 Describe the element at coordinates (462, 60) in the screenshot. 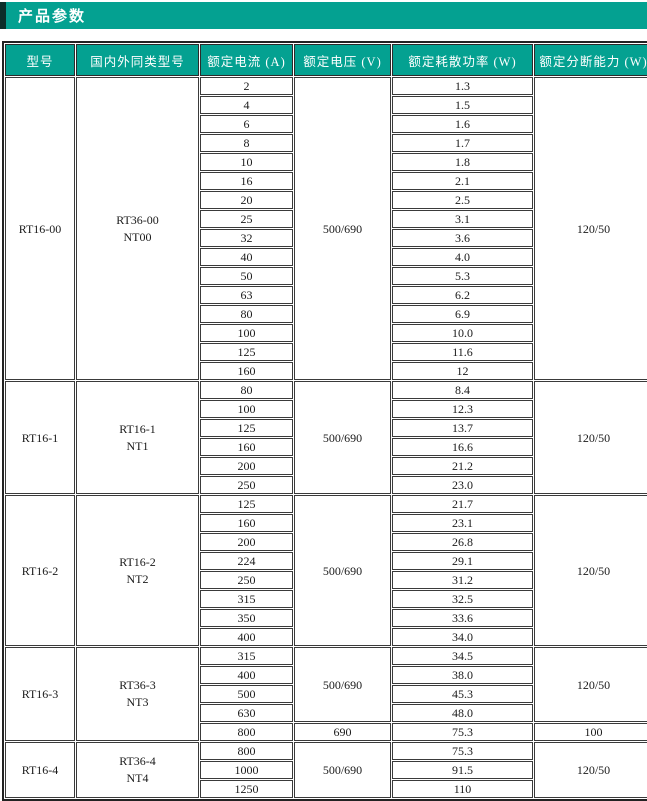

I see `col-header-rated-power-dissipation: 额定耗散功率 (W)` at that location.